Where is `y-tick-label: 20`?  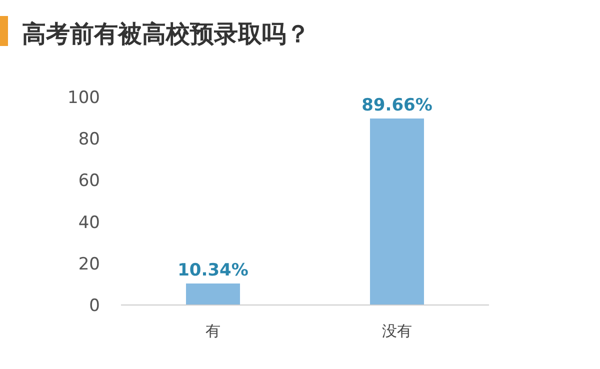 y-tick-label: 20 is located at coordinates (89, 264).